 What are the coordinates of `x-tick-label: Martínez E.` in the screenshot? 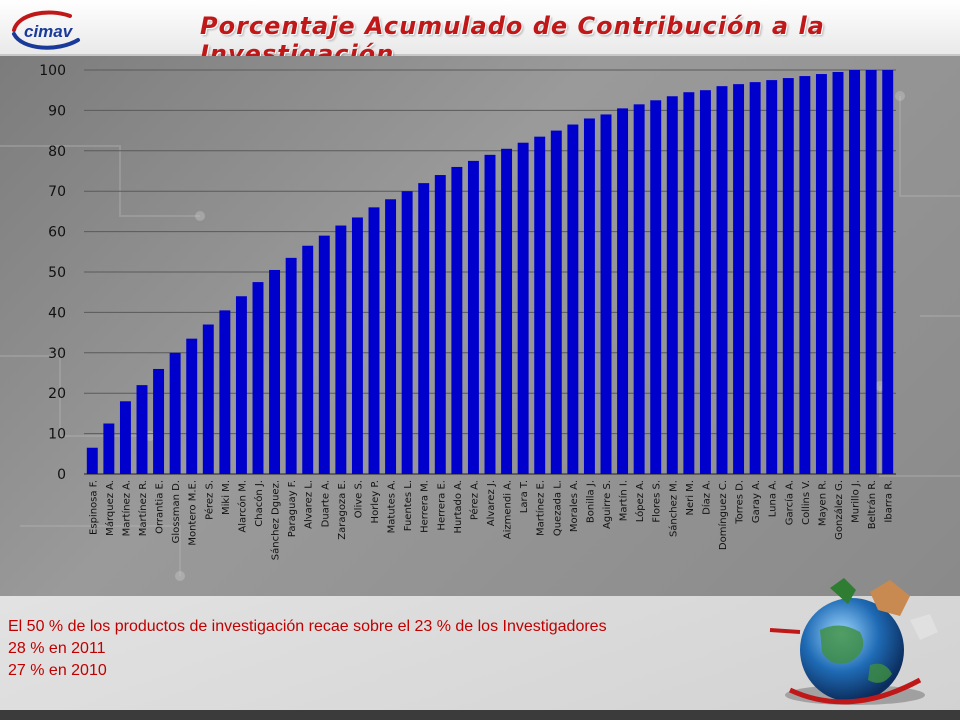 It's located at (541, 508).